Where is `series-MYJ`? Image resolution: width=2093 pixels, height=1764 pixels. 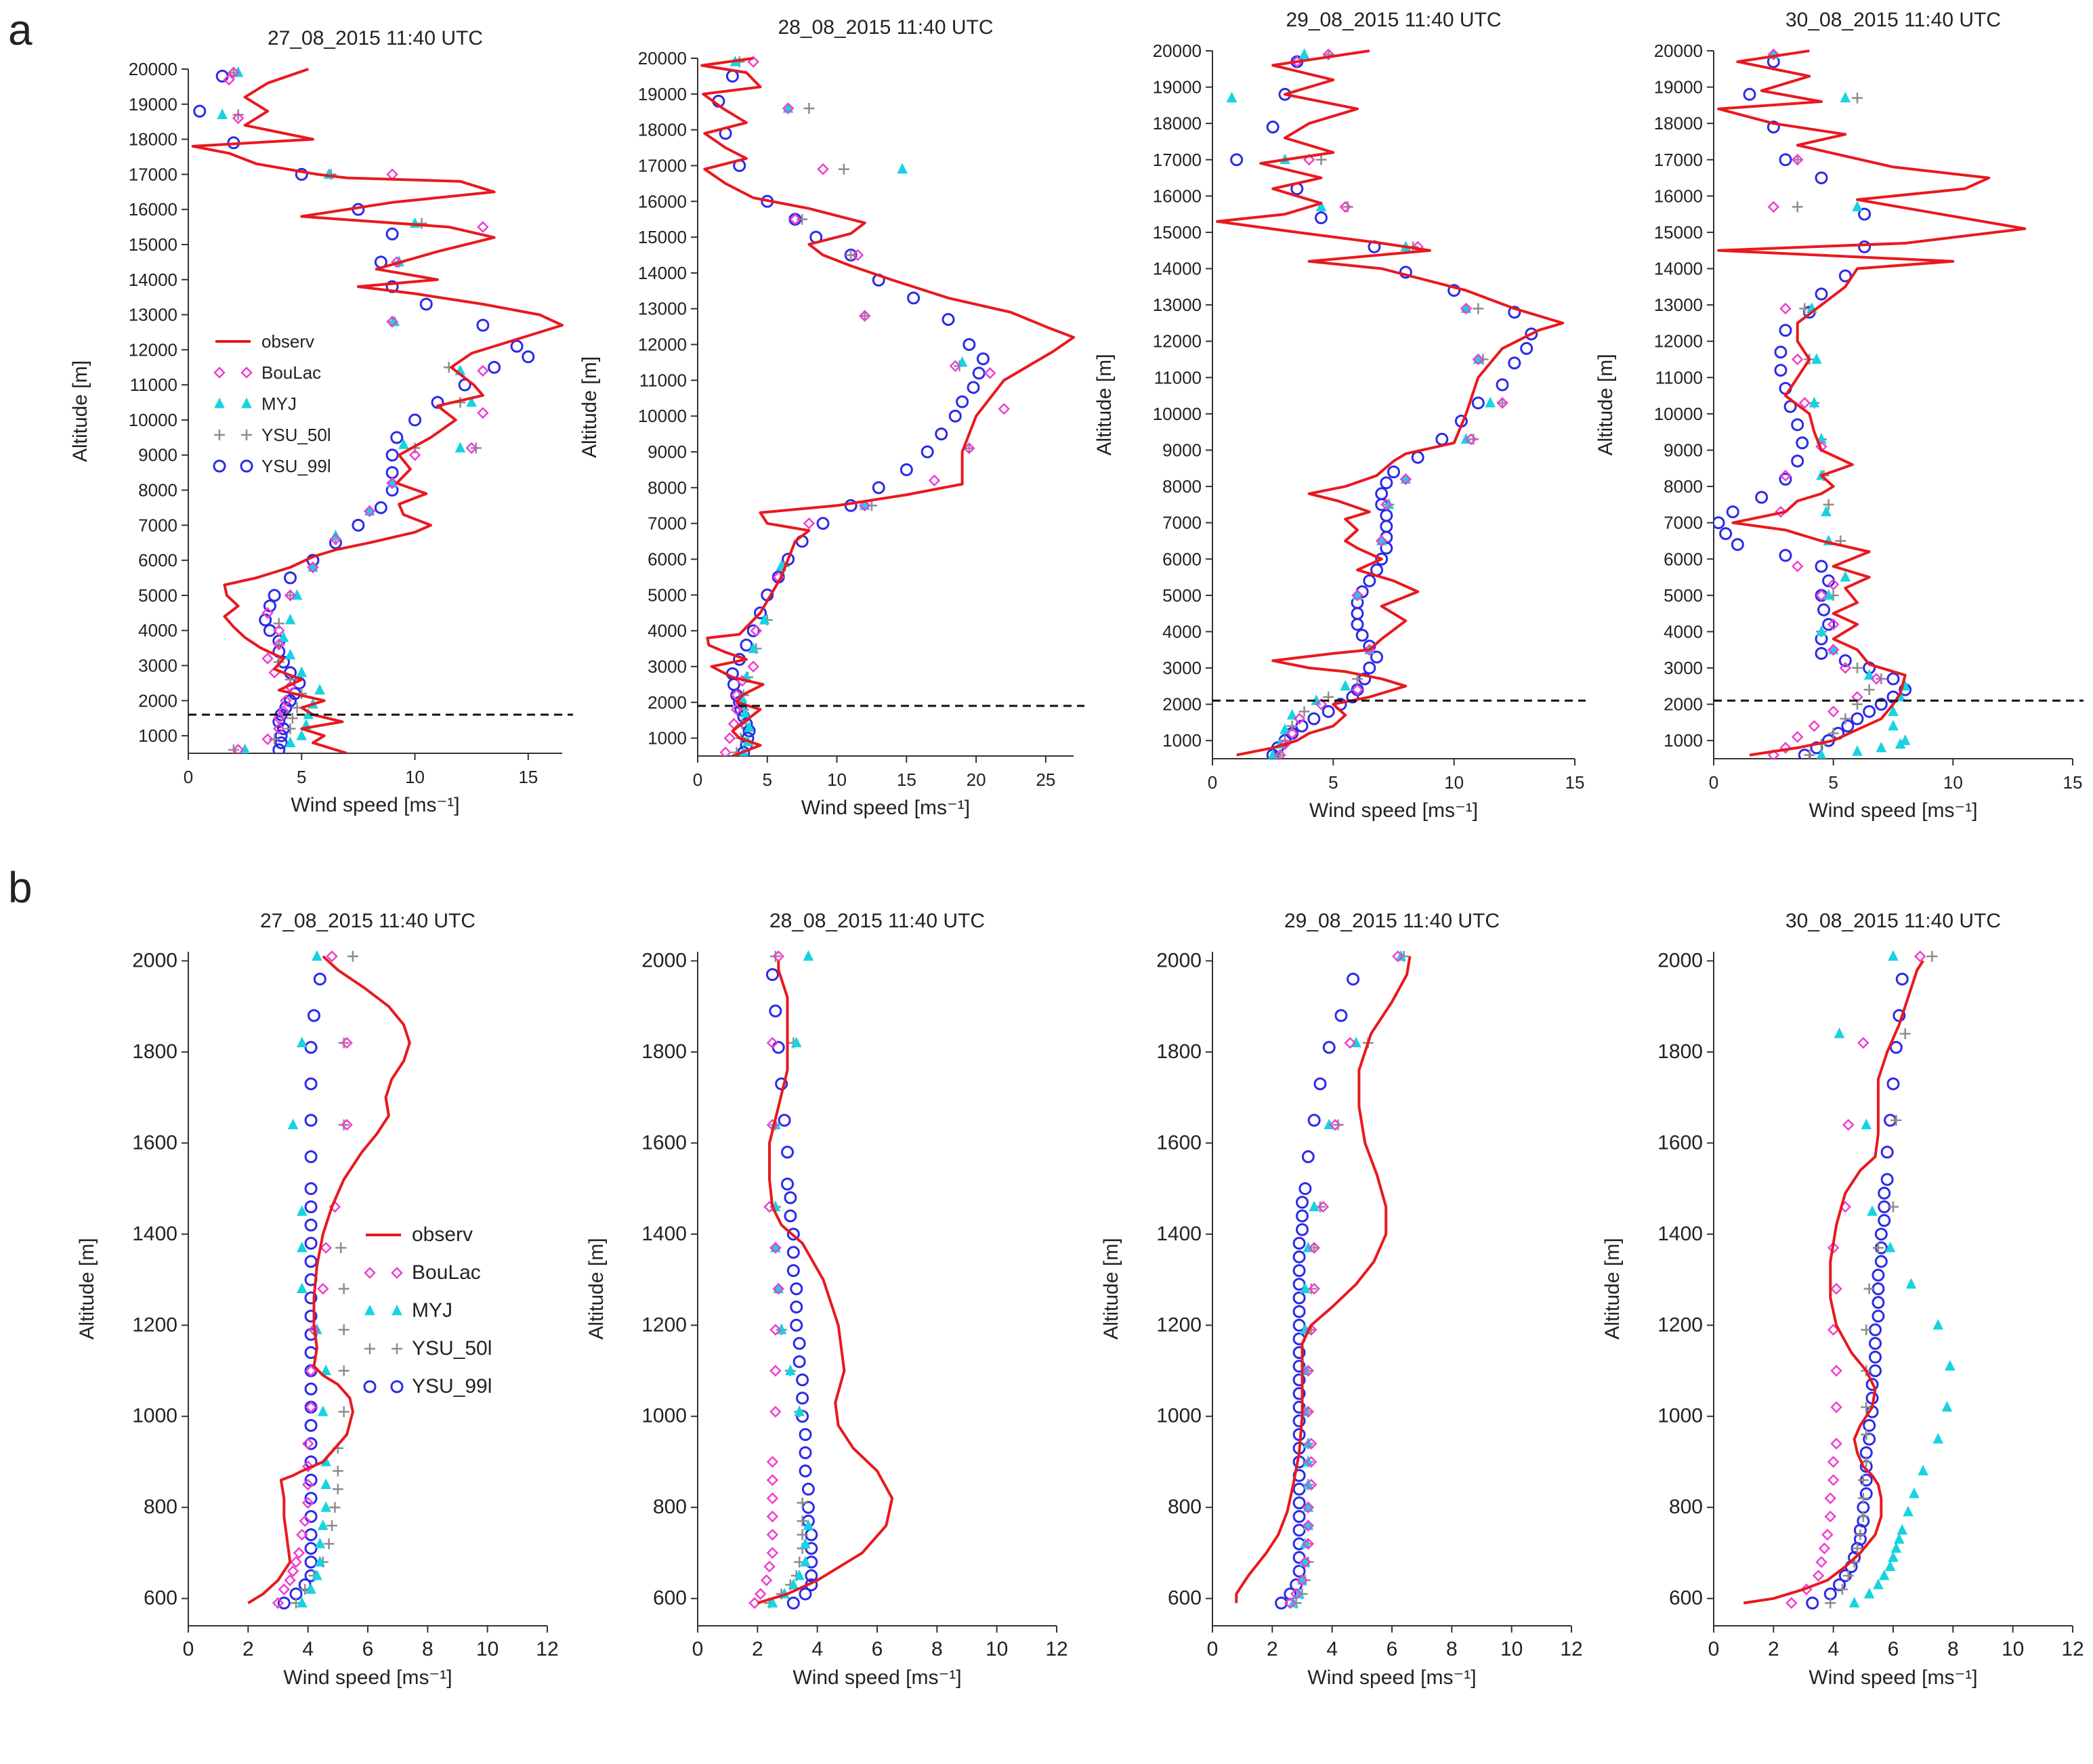
series-MYJ is located at coordinates (790, 1279).